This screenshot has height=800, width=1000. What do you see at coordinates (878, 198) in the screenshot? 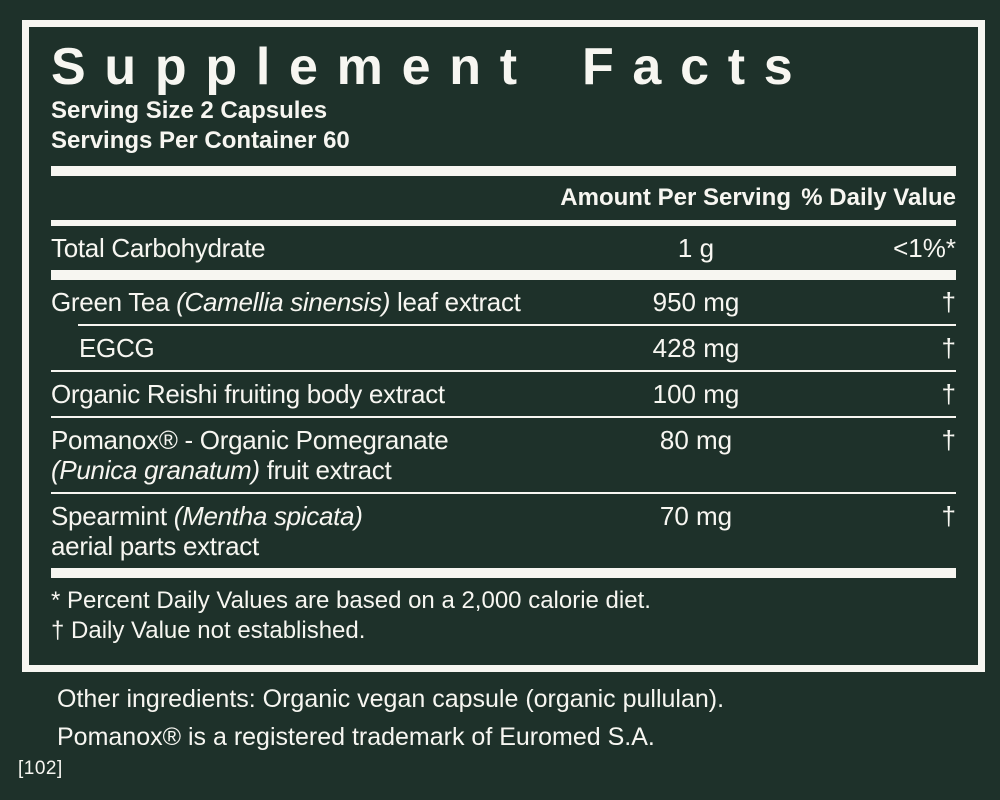
I see `daily-value-column-header: % Daily Value` at bounding box center [878, 198].